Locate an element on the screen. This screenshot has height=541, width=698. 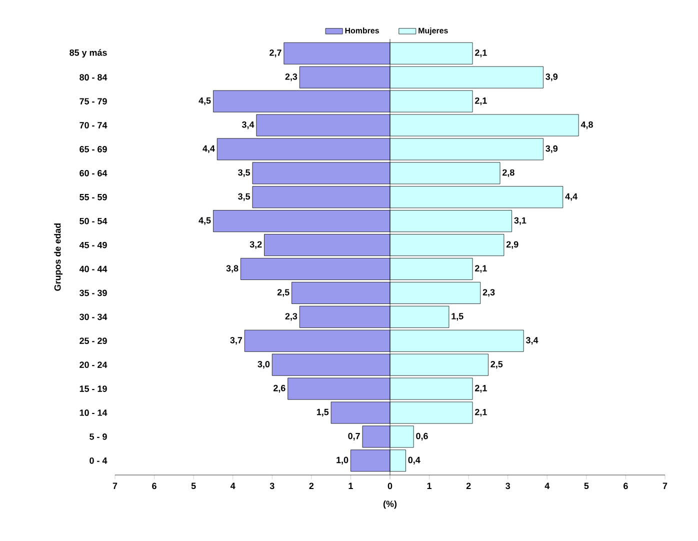
y-tick-label: 10 - 14 is located at coordinates (94, 413).